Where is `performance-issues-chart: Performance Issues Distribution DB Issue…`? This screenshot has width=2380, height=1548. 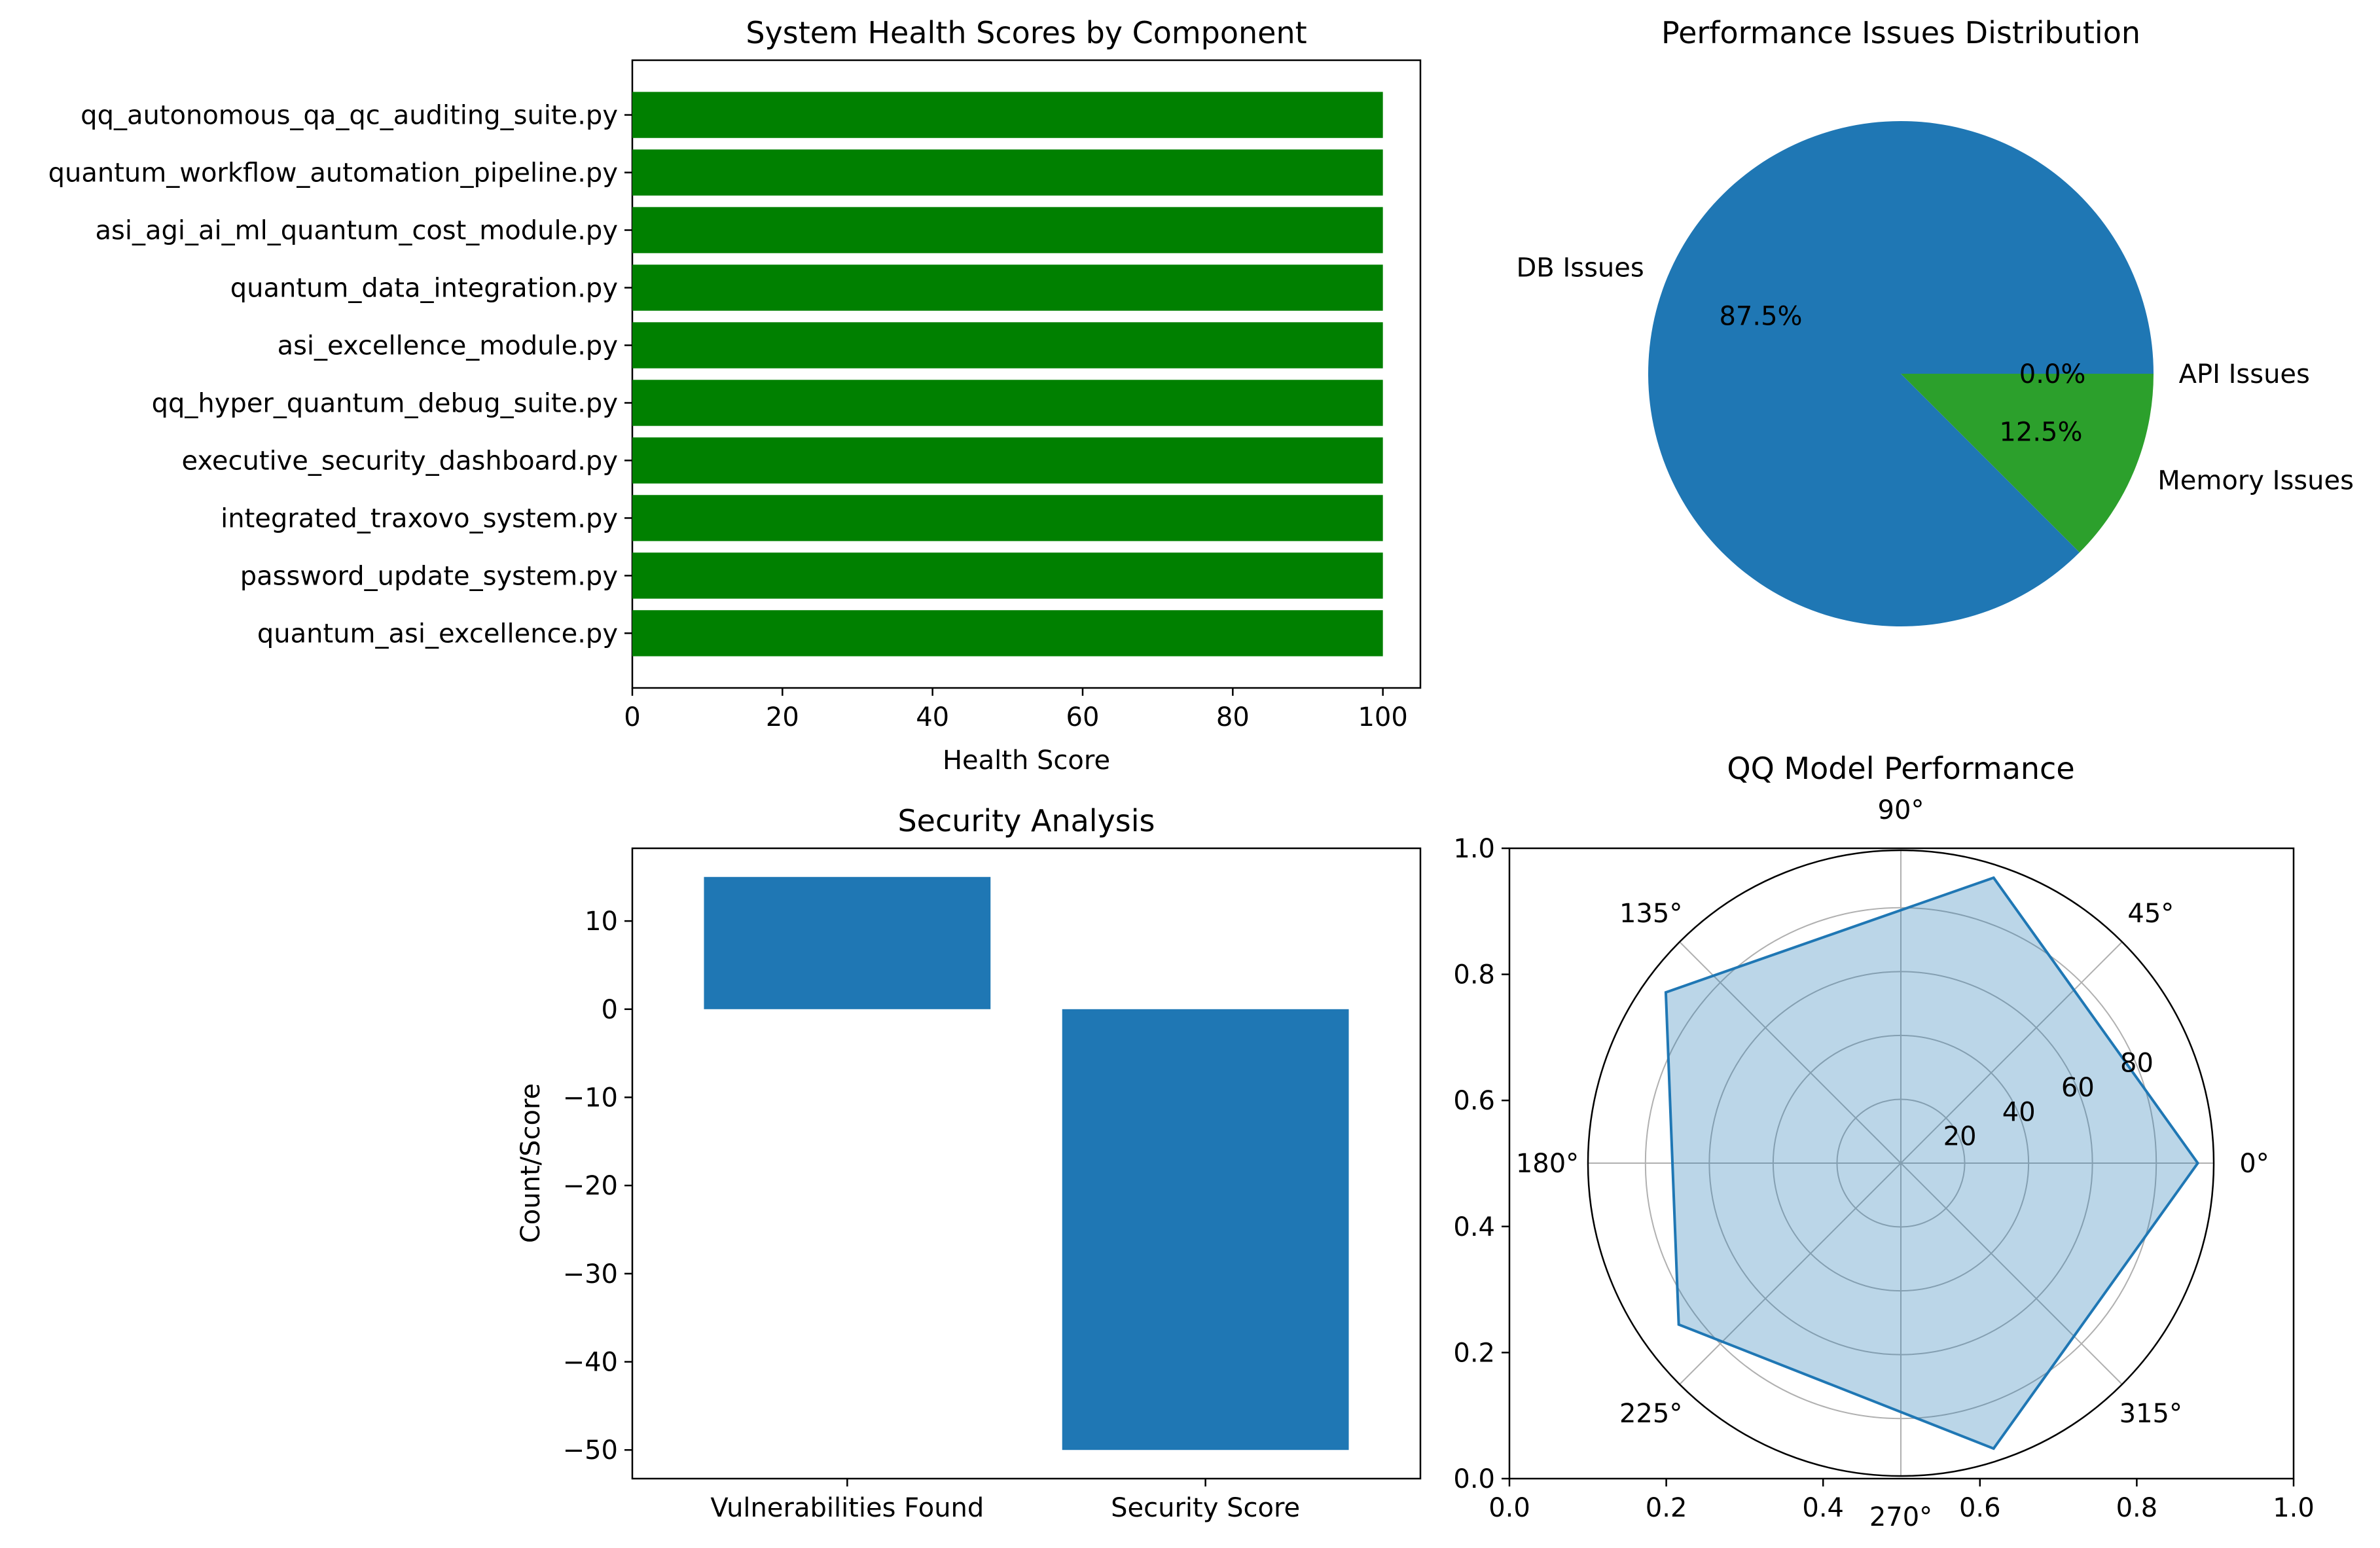 performance-issues-chart: Performance Issues Distribution DB Issue… is located at coordinates (1935, 320).